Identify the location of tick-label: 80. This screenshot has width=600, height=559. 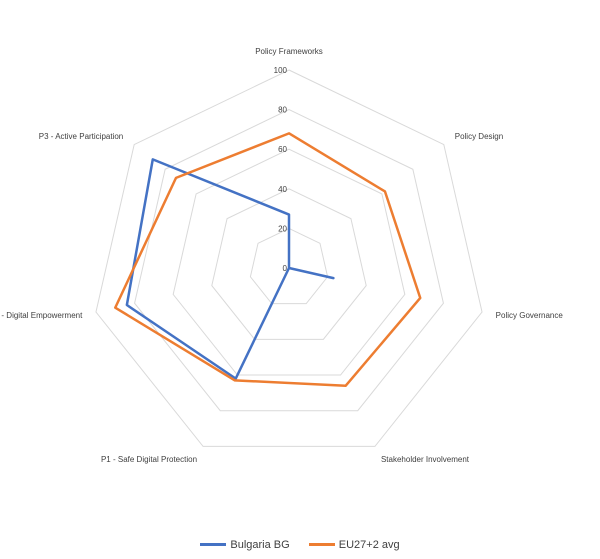
(282, 110).